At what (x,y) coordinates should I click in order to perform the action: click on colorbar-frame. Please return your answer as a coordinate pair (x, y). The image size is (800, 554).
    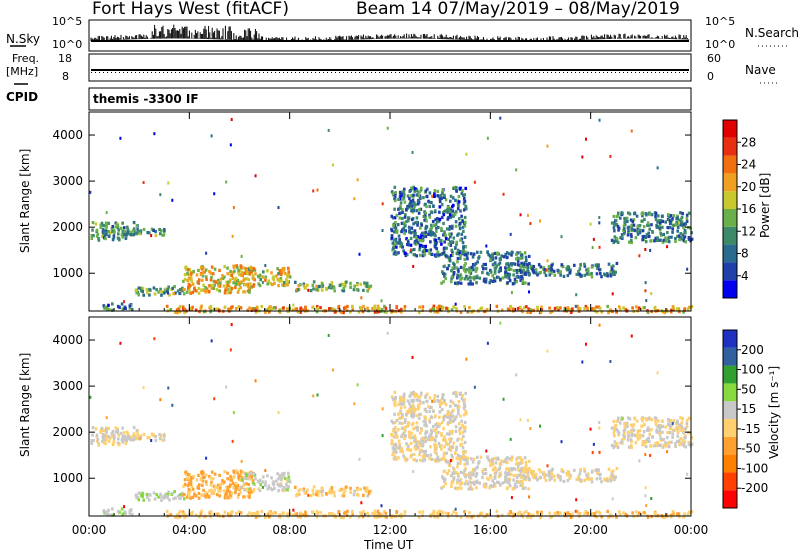
    Looking at the image, I should click on (730, 419).